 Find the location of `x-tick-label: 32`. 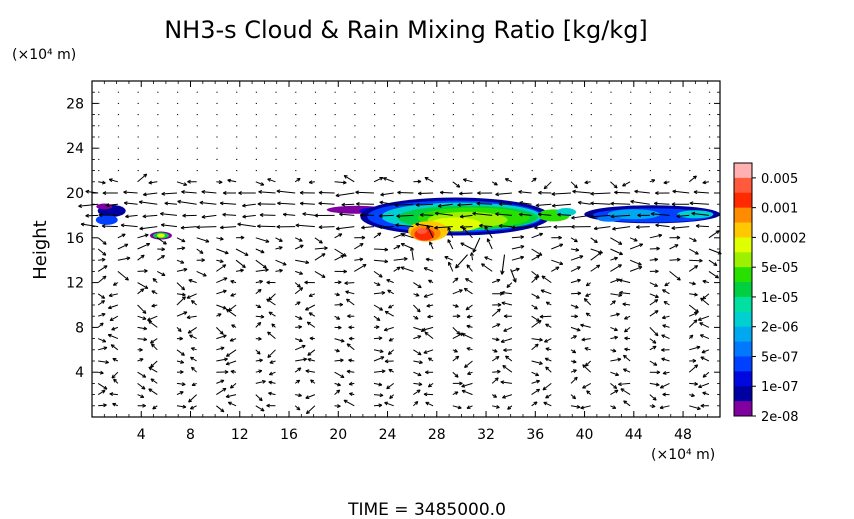

x-tick-label: 32 is located at coordinates (486, 435).